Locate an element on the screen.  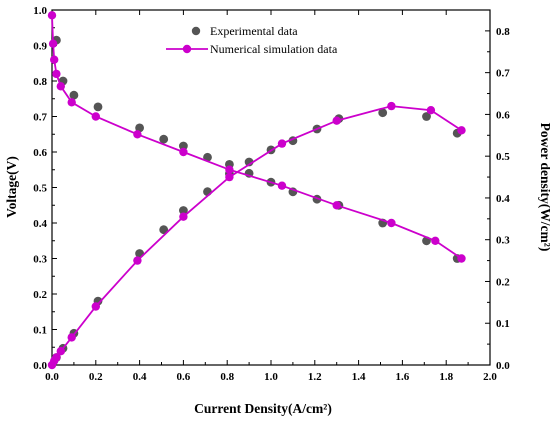
x-axis-title: Current Density(A/cm²) is located at coordinates (263, 408).